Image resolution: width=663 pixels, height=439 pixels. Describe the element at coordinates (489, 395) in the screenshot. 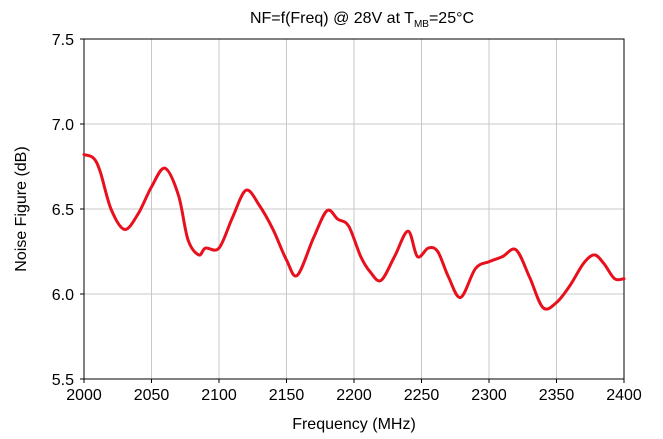

I see `x-tick-label: 2300` at that location.